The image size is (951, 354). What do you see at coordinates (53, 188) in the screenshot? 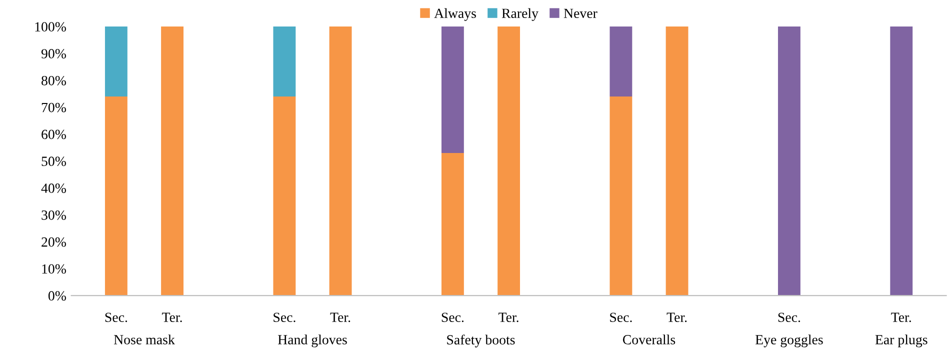
I see `y-tick-label: 40%` at bounding box center [53, 188].